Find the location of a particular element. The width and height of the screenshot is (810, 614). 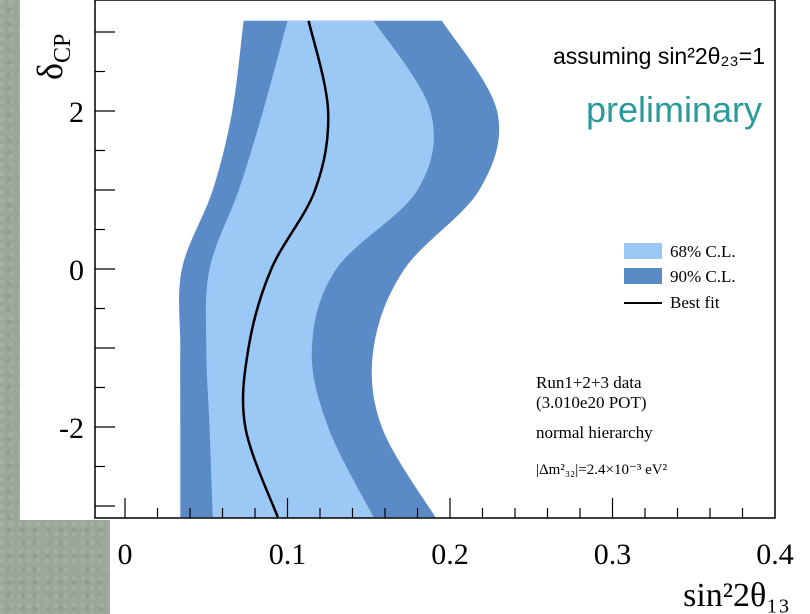

hierarchy-label: normal hierarchy is located at coordinates (594, 432).